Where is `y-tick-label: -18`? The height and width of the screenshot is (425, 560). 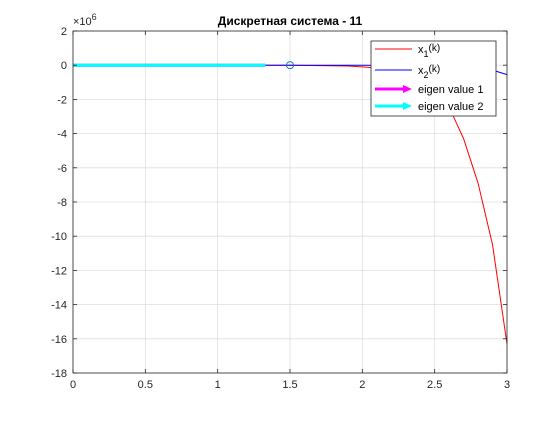 y-tick-label: -18 is located at coordinates (59, 374).